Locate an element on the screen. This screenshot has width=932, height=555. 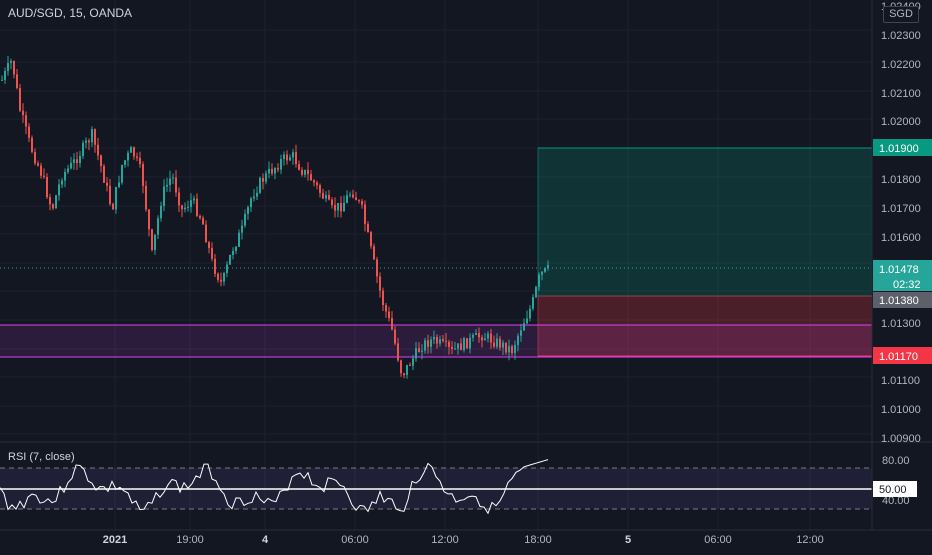
take-profit-zone is located at coordinates (705, 222).